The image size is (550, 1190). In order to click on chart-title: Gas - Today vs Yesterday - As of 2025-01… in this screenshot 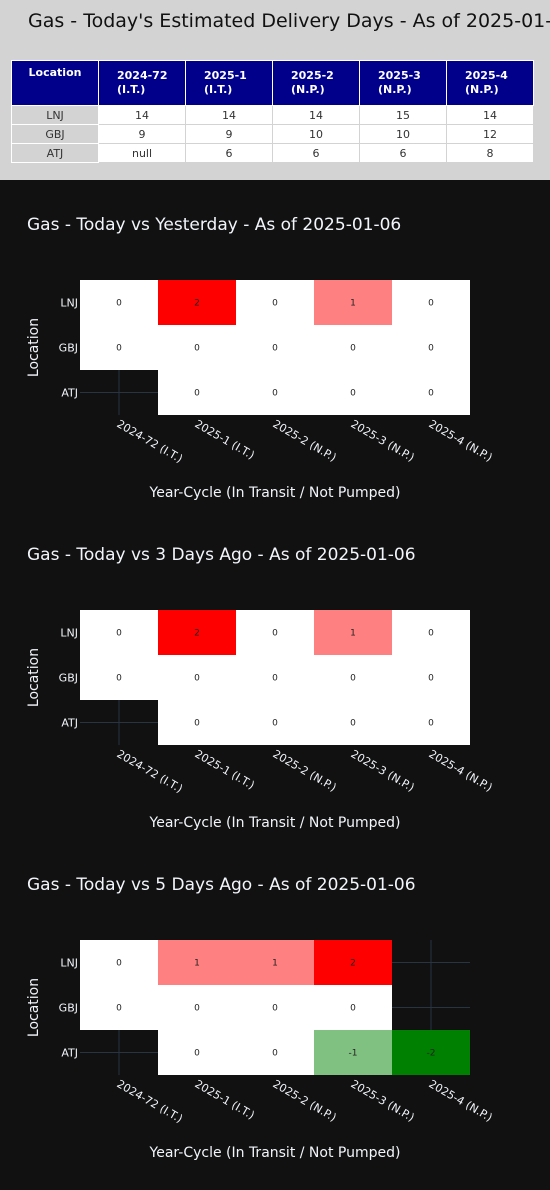, I will do `click(214, 225)`.